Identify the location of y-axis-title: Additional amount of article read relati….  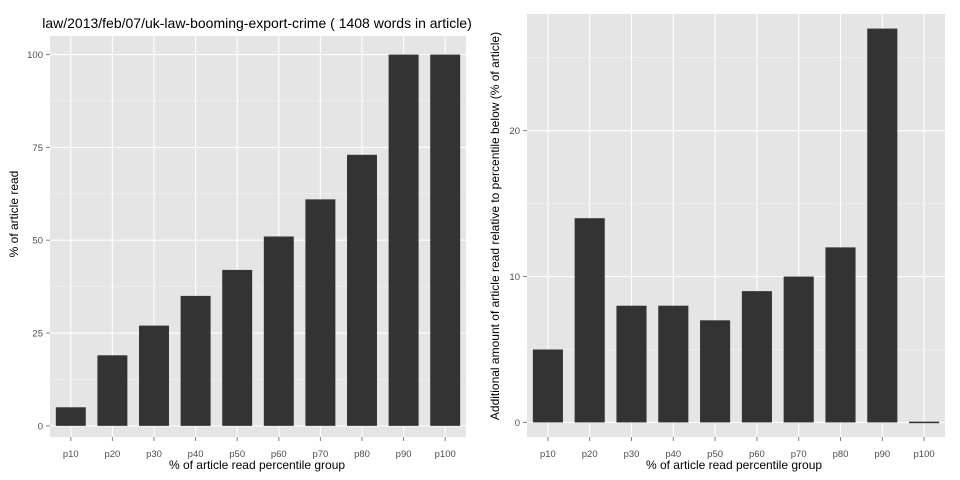
(495, 226).